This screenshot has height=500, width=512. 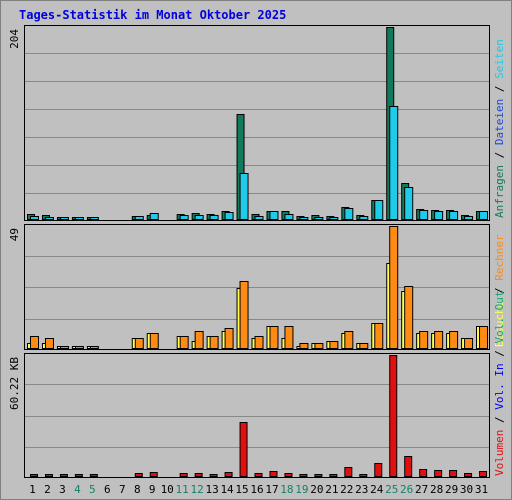 What do you see at coordinates (436, 489) in the screenshot?
I see `x-tick-day-28: 28` at bounding box center [436, 489].